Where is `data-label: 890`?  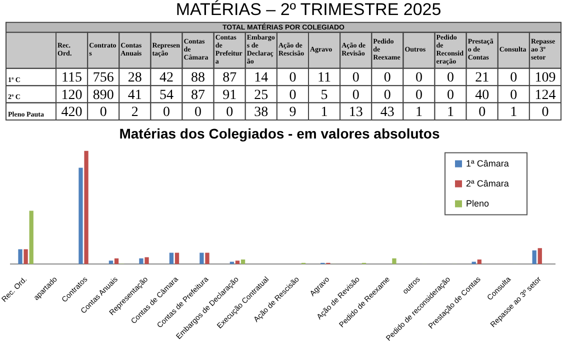
data-label: 890 is located at coordinates (103, 95).